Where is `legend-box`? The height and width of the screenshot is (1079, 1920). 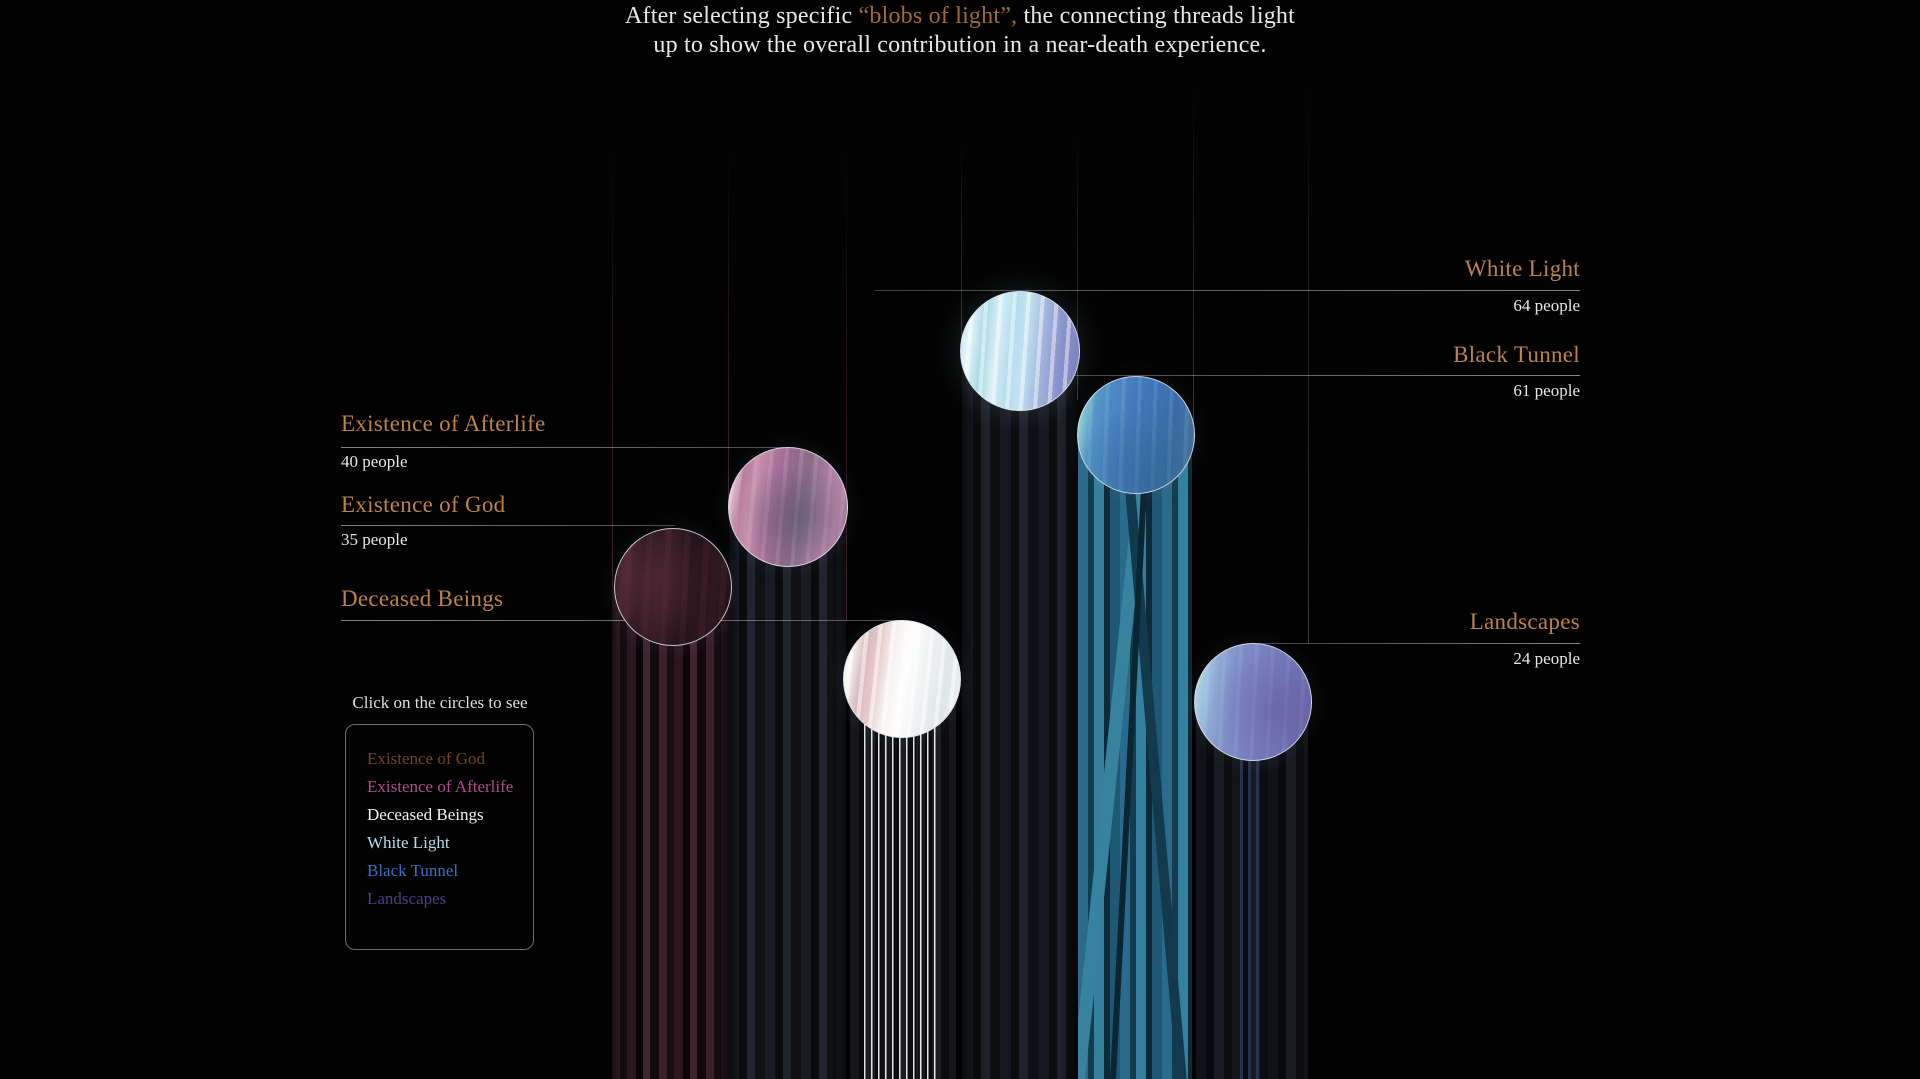
legend-box is located at coordinates (439, 837).